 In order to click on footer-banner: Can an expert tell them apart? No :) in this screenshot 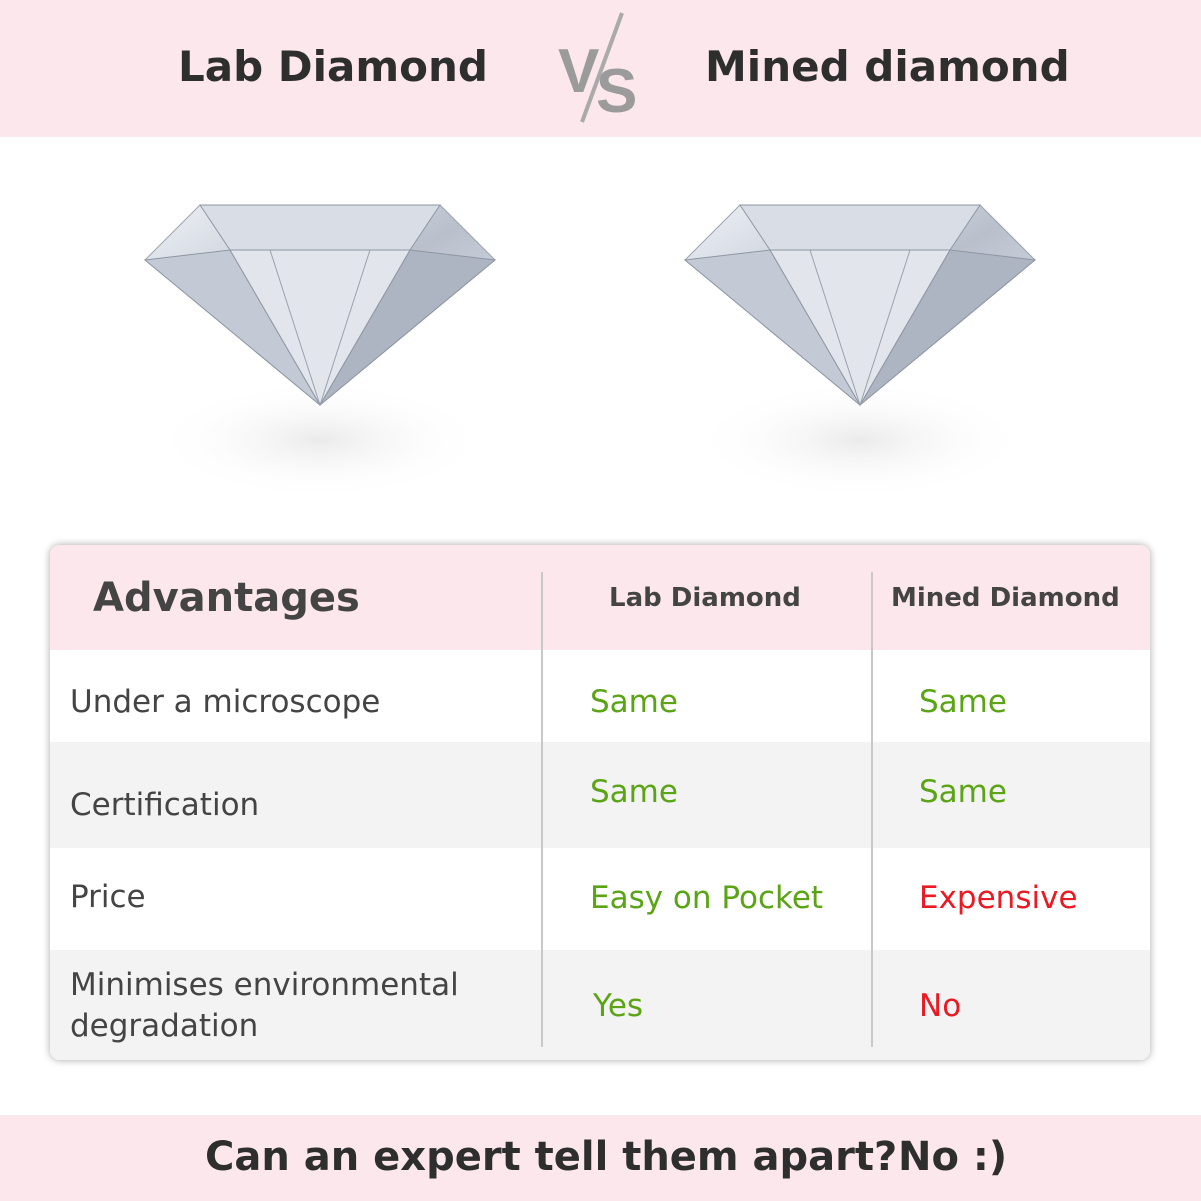, I will do `click(600, 1158)`.